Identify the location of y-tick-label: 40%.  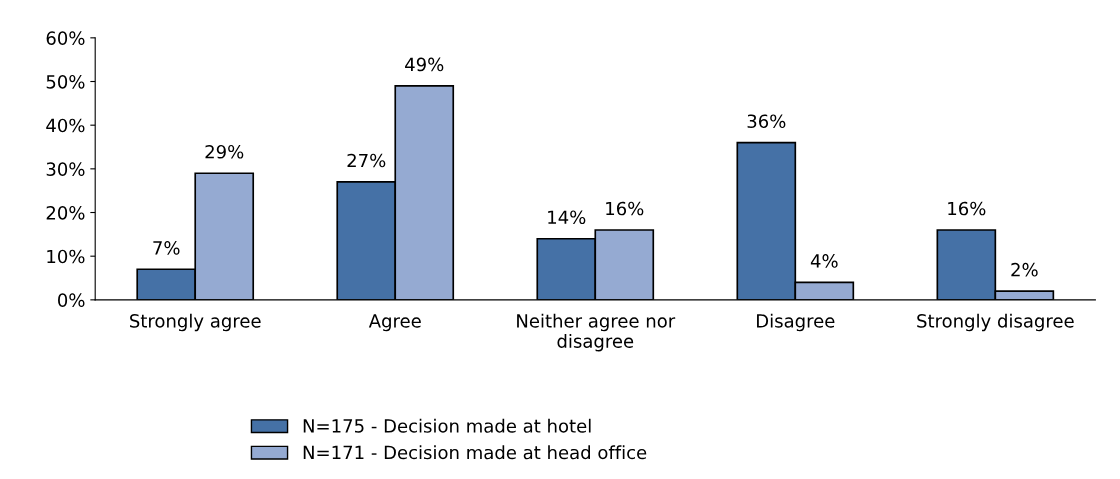
(65, 125).